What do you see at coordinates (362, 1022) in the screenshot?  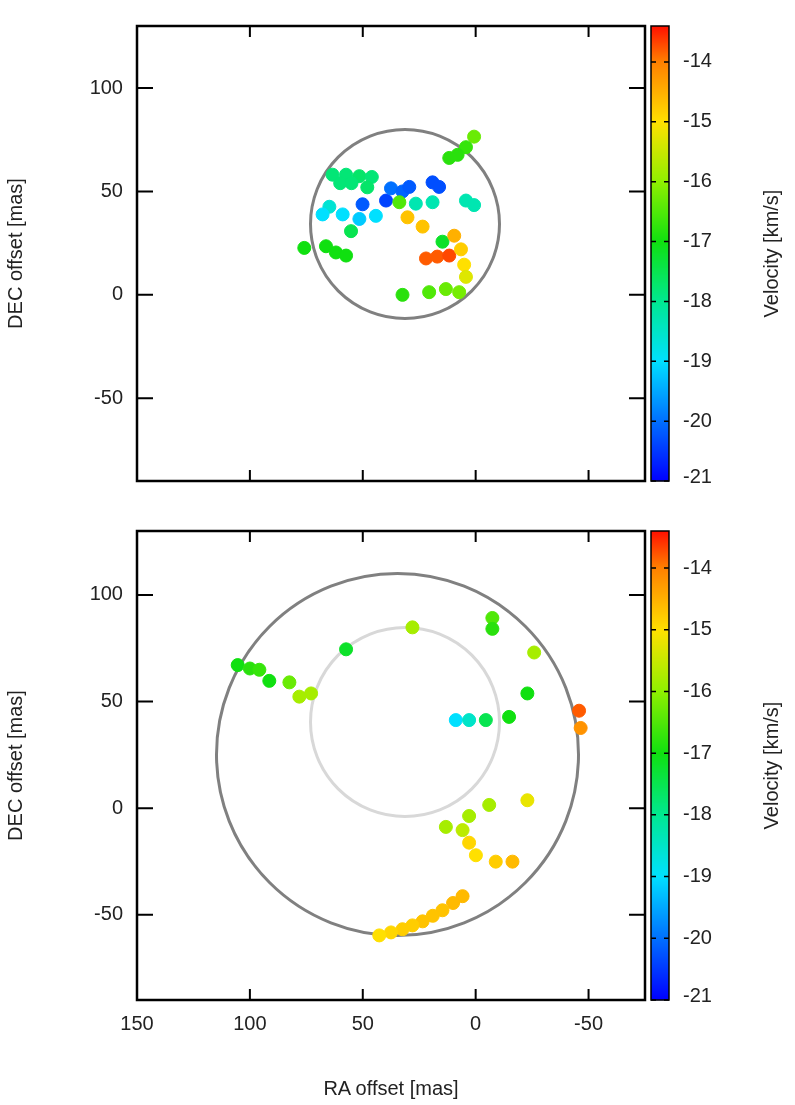 I see `x-tick-label: 50` at bounding box center [362, 1022].